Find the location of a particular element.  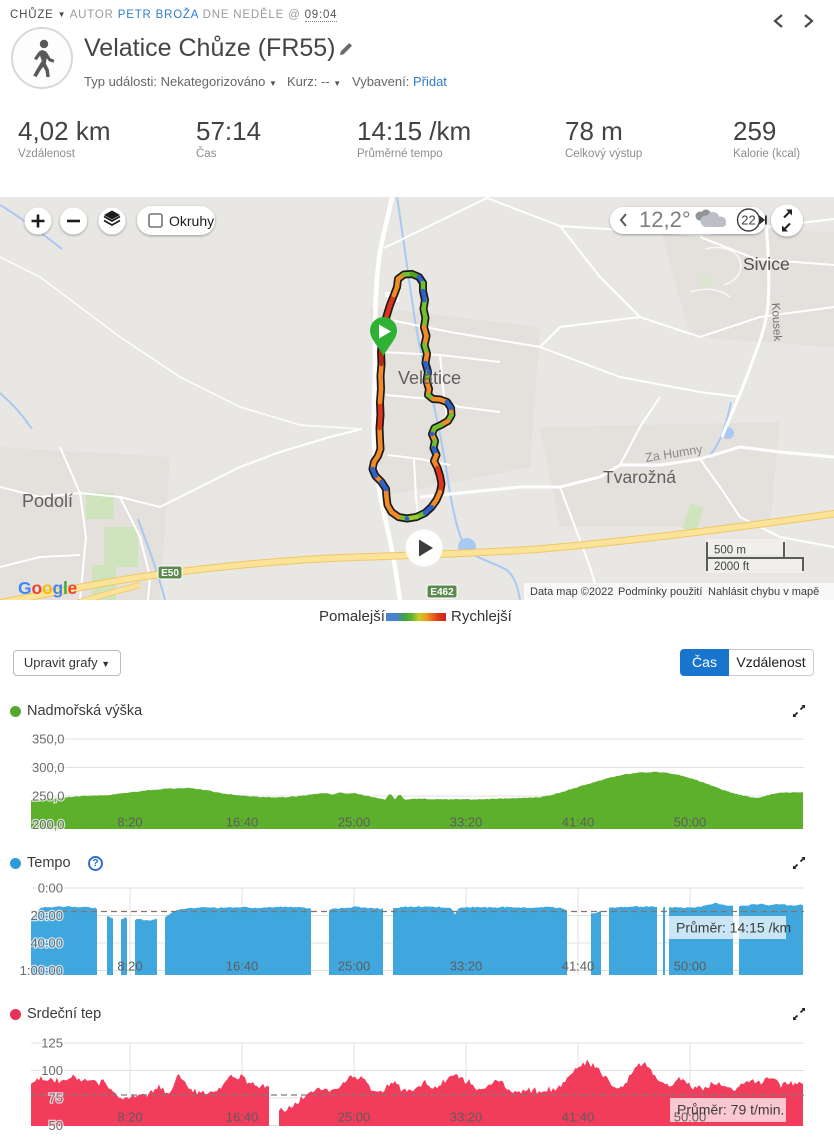

svg-text: Průměr: 14:15 /km is located at coordinates (733, 928).